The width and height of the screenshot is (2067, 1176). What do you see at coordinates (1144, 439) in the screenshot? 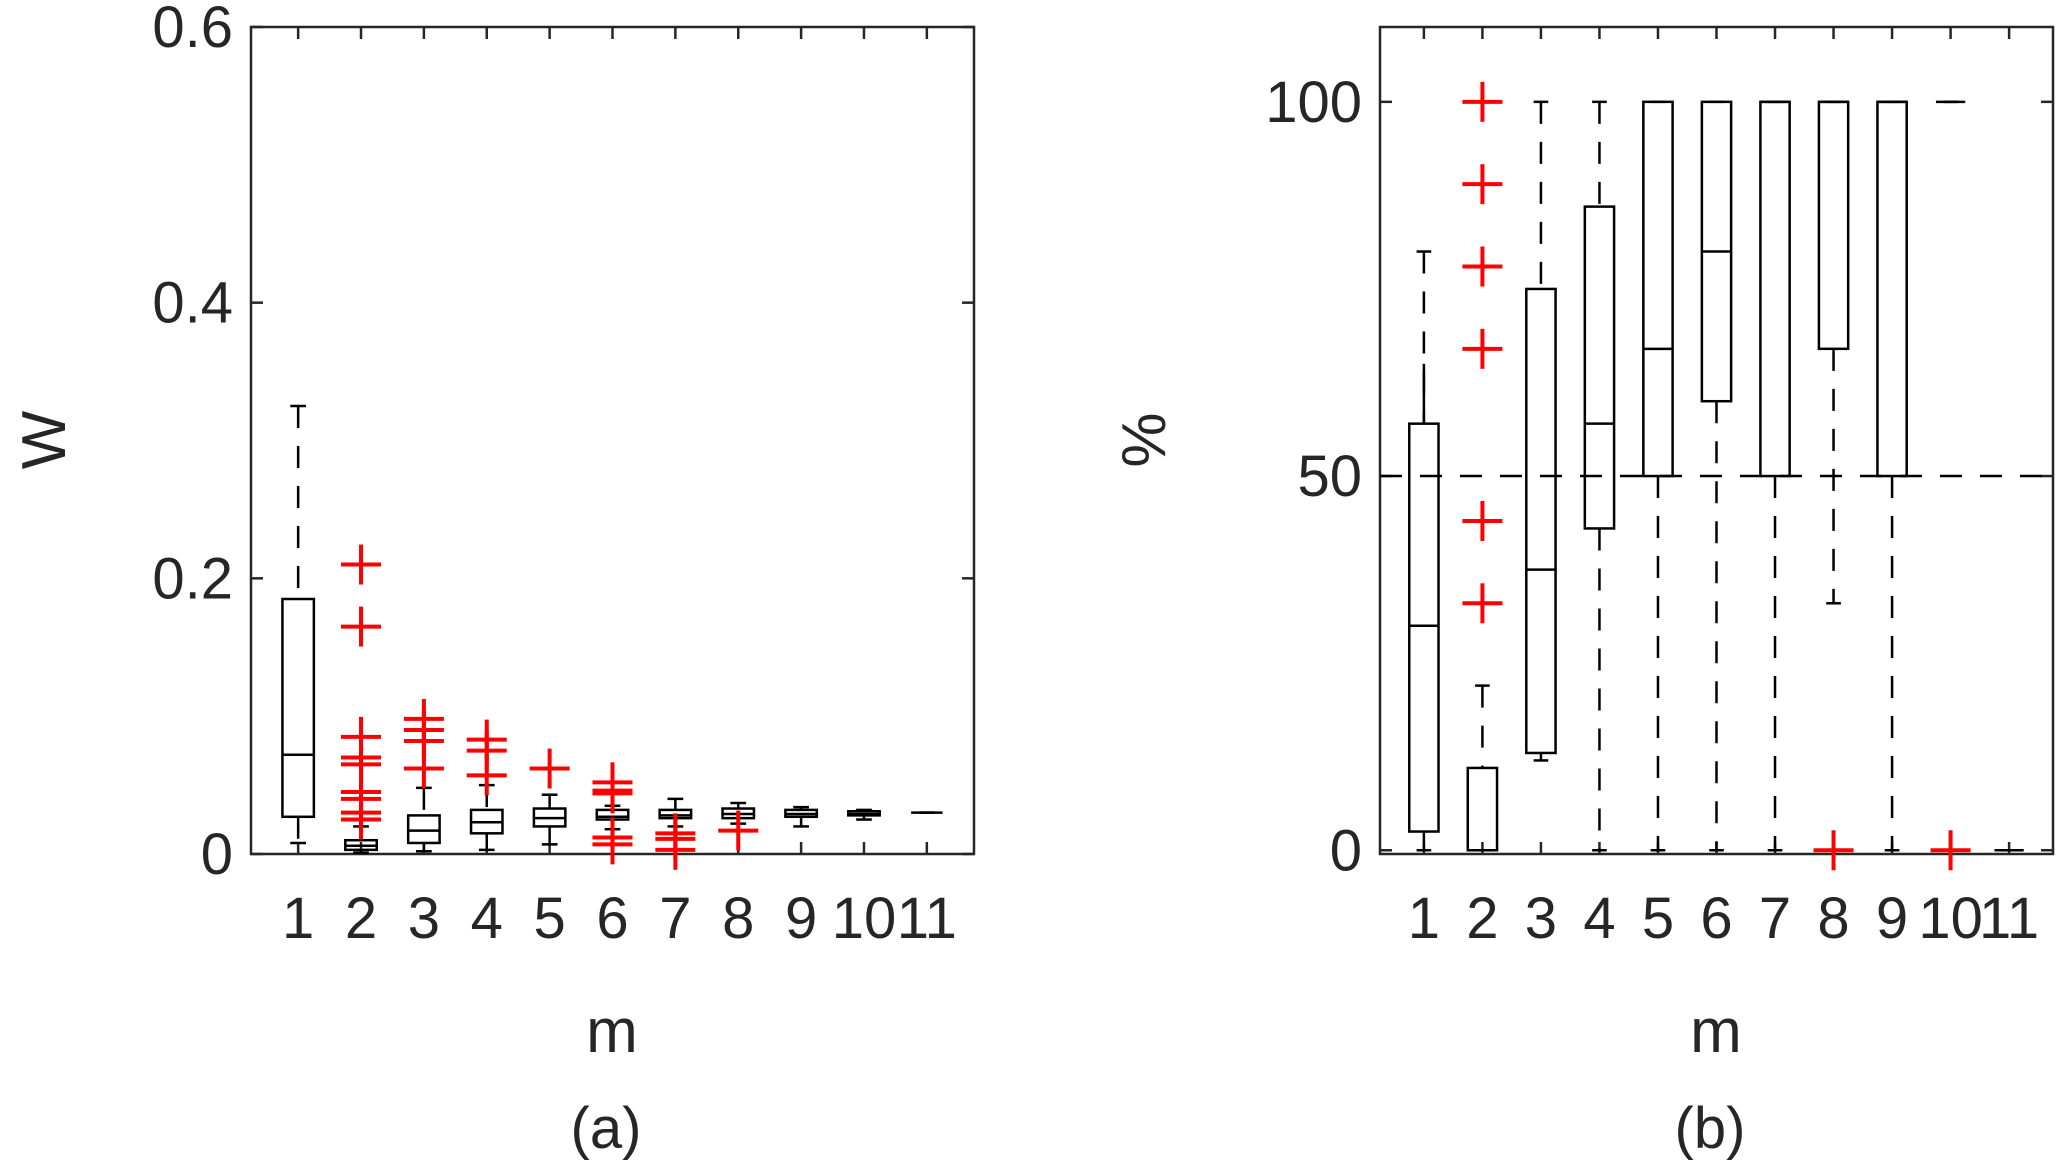
I see `panel-b-ylabel: %` at bounding box center [1144, 439].